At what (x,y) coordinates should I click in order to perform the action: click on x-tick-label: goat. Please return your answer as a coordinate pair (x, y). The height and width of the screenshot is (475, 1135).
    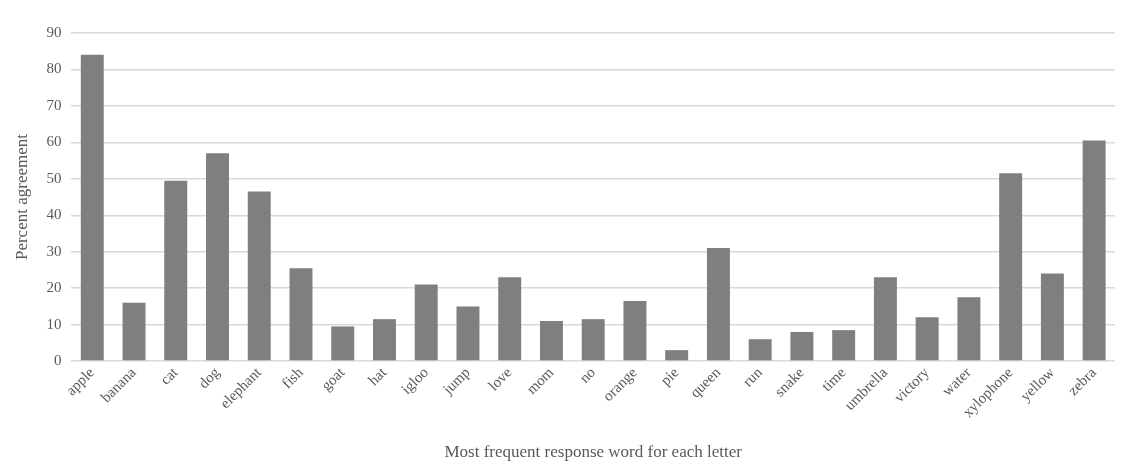
    Looking at the image, I should click on (333, 378).